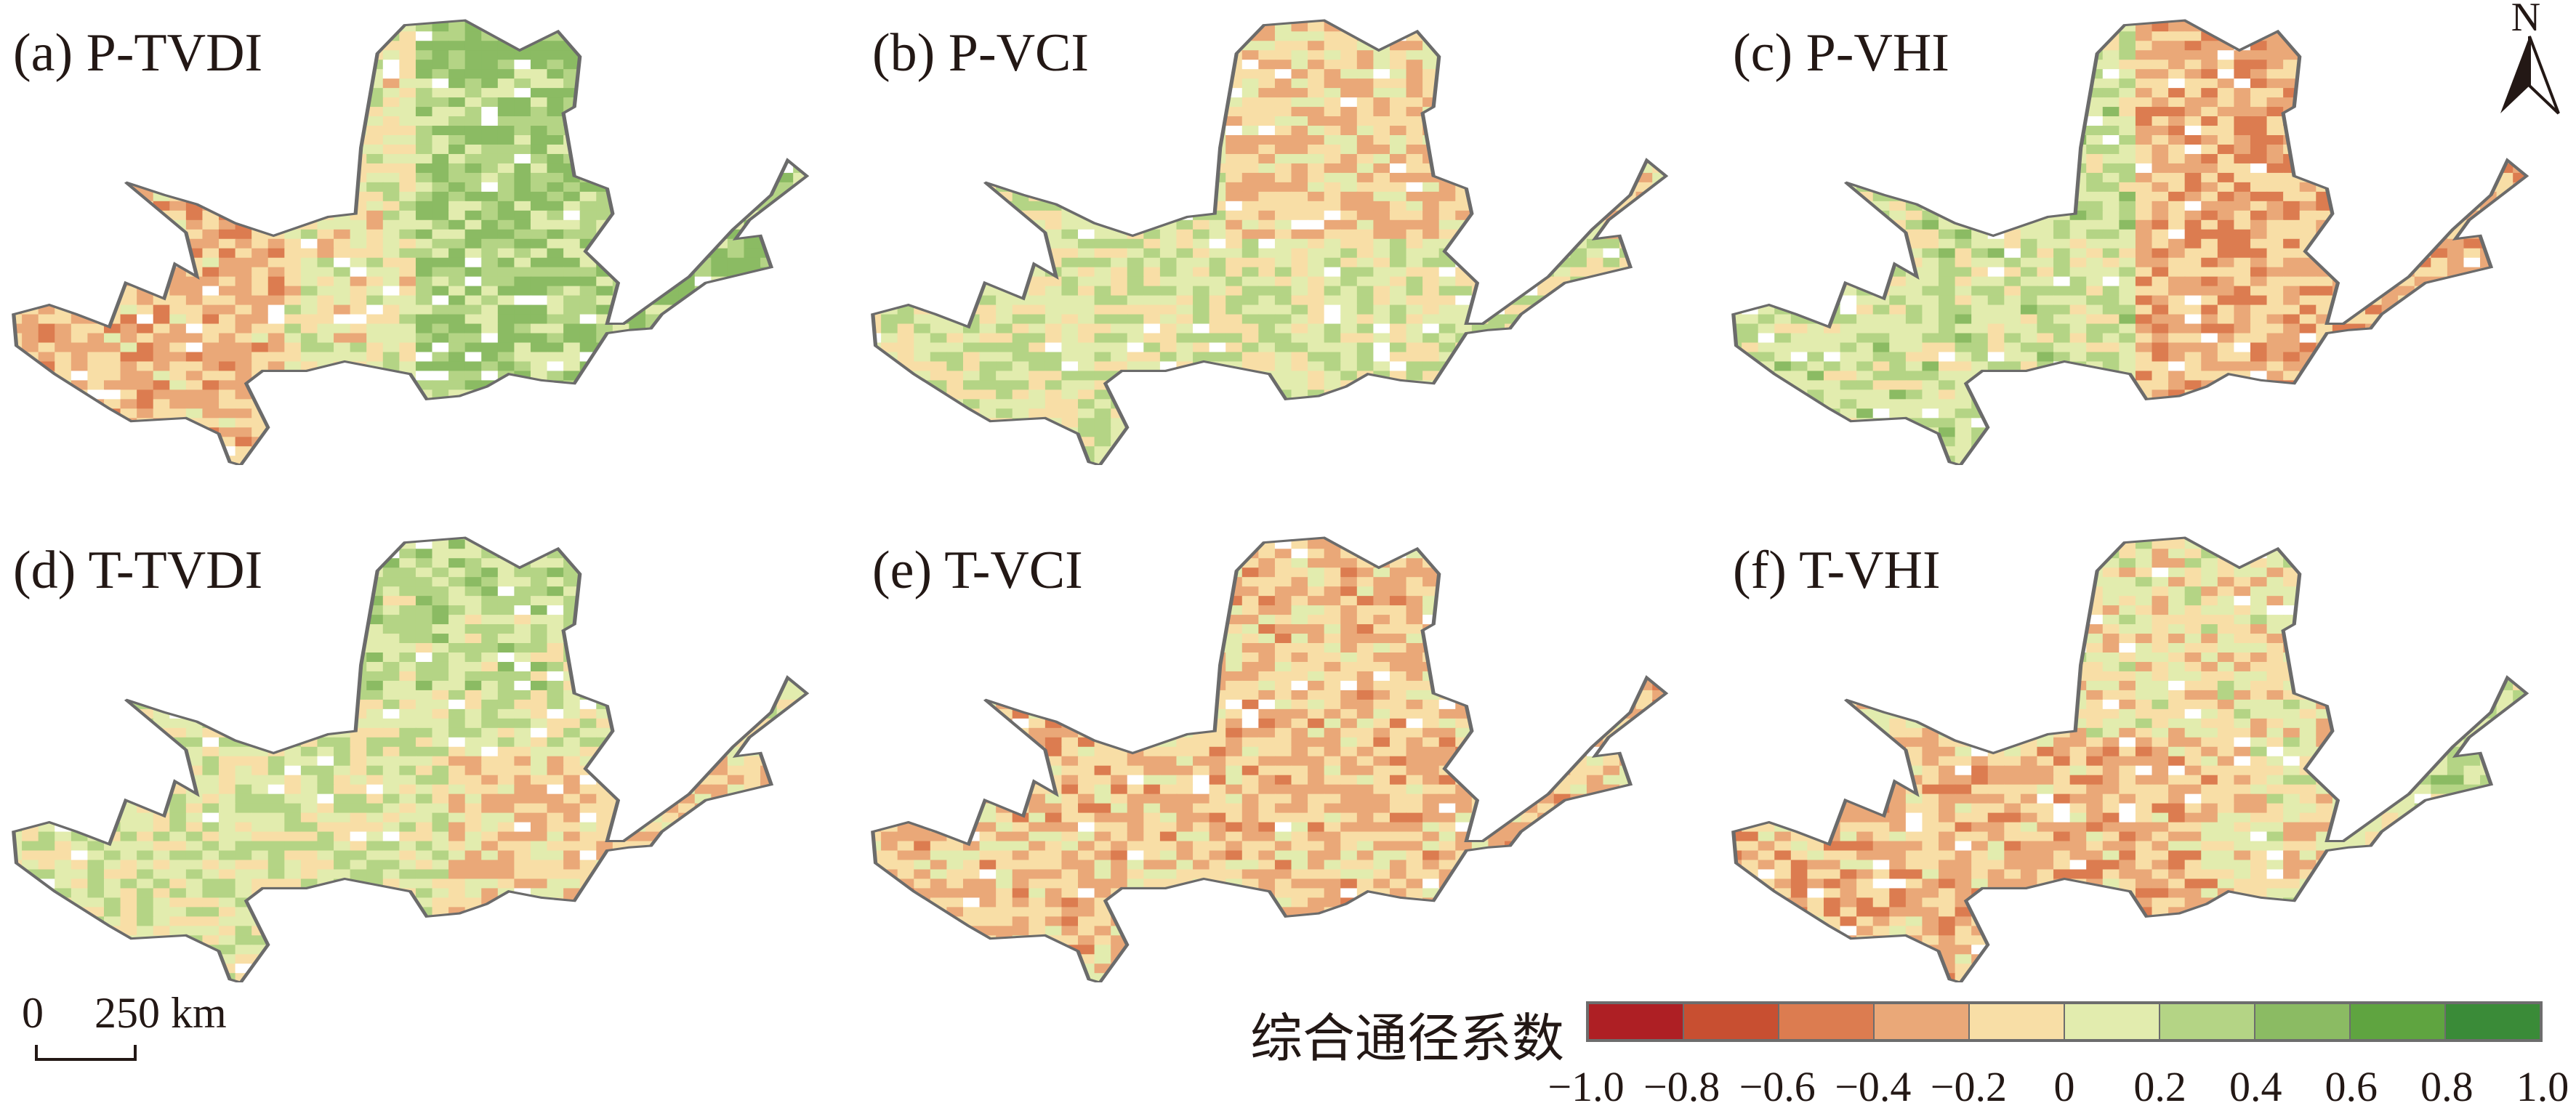 This screenshot has width=2576, height=1111. What do you see at coordinates (980, 53) in the screenshot?
I see `panel-label: (b) P-VCI` at bounding box center [980, 53].